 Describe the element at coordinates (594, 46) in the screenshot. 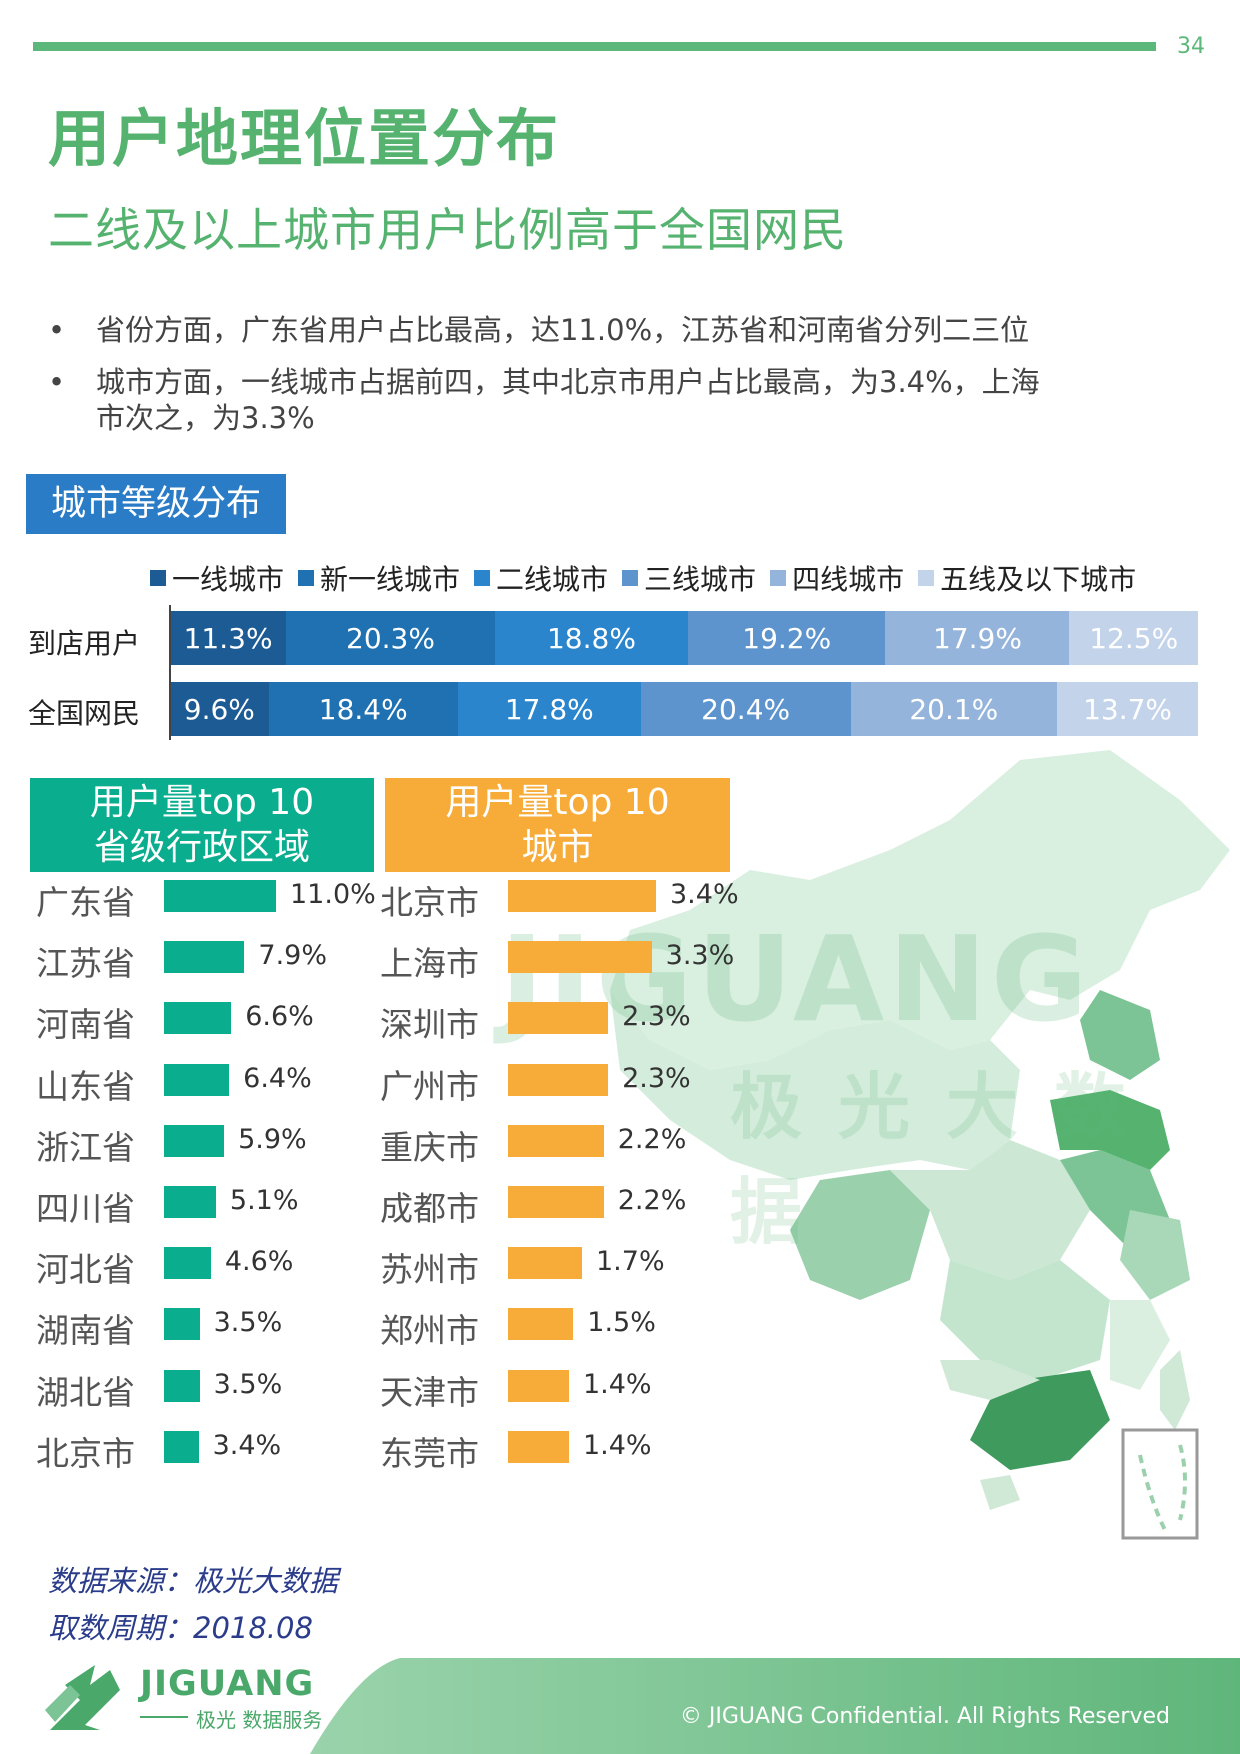

I see `top-rule` at that location.